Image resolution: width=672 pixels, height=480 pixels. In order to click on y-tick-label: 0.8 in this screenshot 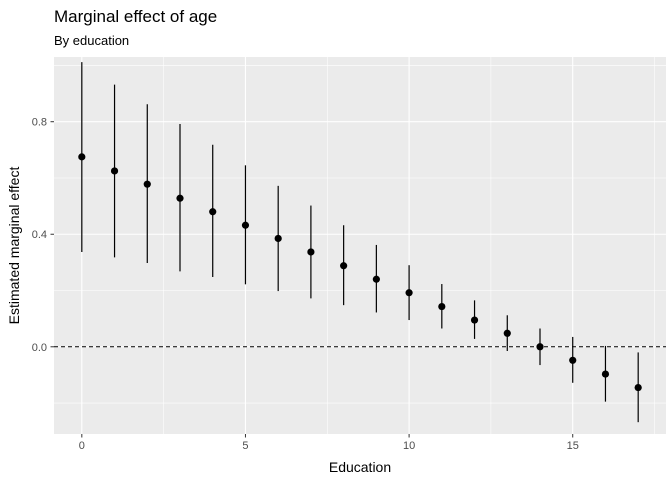, I will do `click(39, 123)`.